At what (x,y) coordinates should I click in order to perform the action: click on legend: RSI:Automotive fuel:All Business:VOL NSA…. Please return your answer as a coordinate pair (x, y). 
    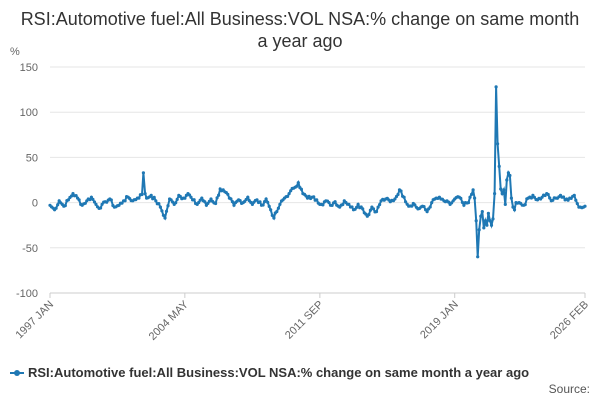
    Looking at the image, I should click on (269, 372).